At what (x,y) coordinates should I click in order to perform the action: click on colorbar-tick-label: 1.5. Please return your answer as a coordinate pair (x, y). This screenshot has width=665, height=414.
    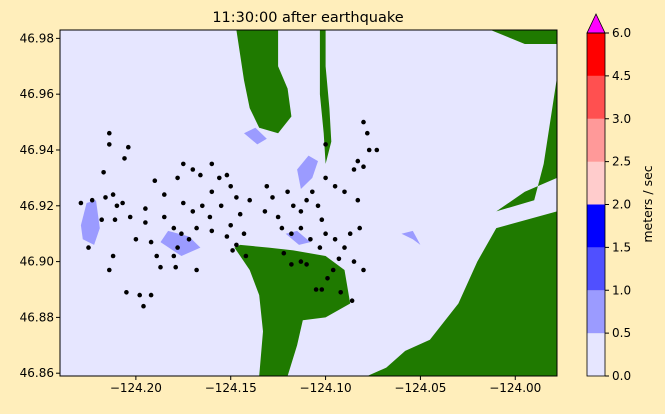
    Looking at the image, I should click on (621, 247).